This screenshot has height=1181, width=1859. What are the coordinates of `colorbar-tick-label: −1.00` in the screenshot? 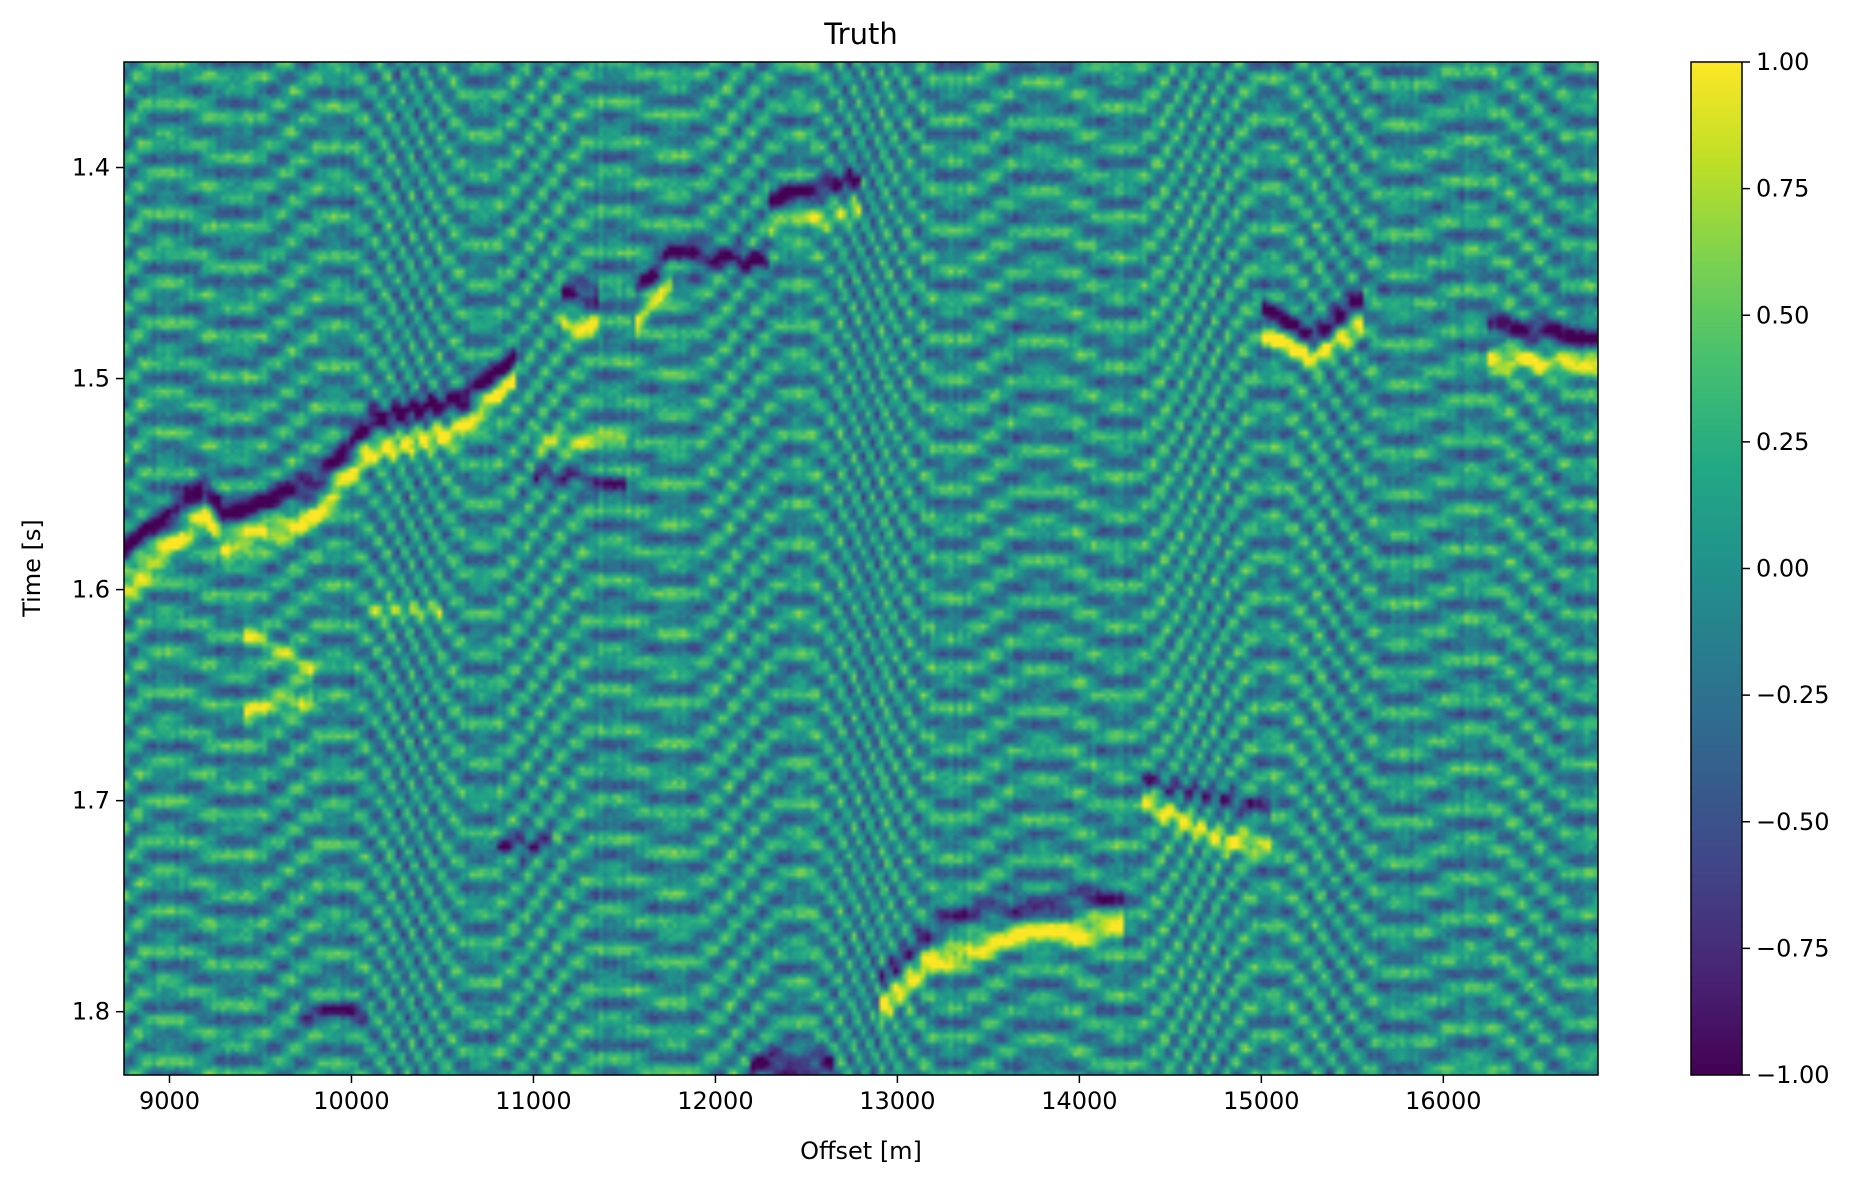 It's located at (1793, 1075).